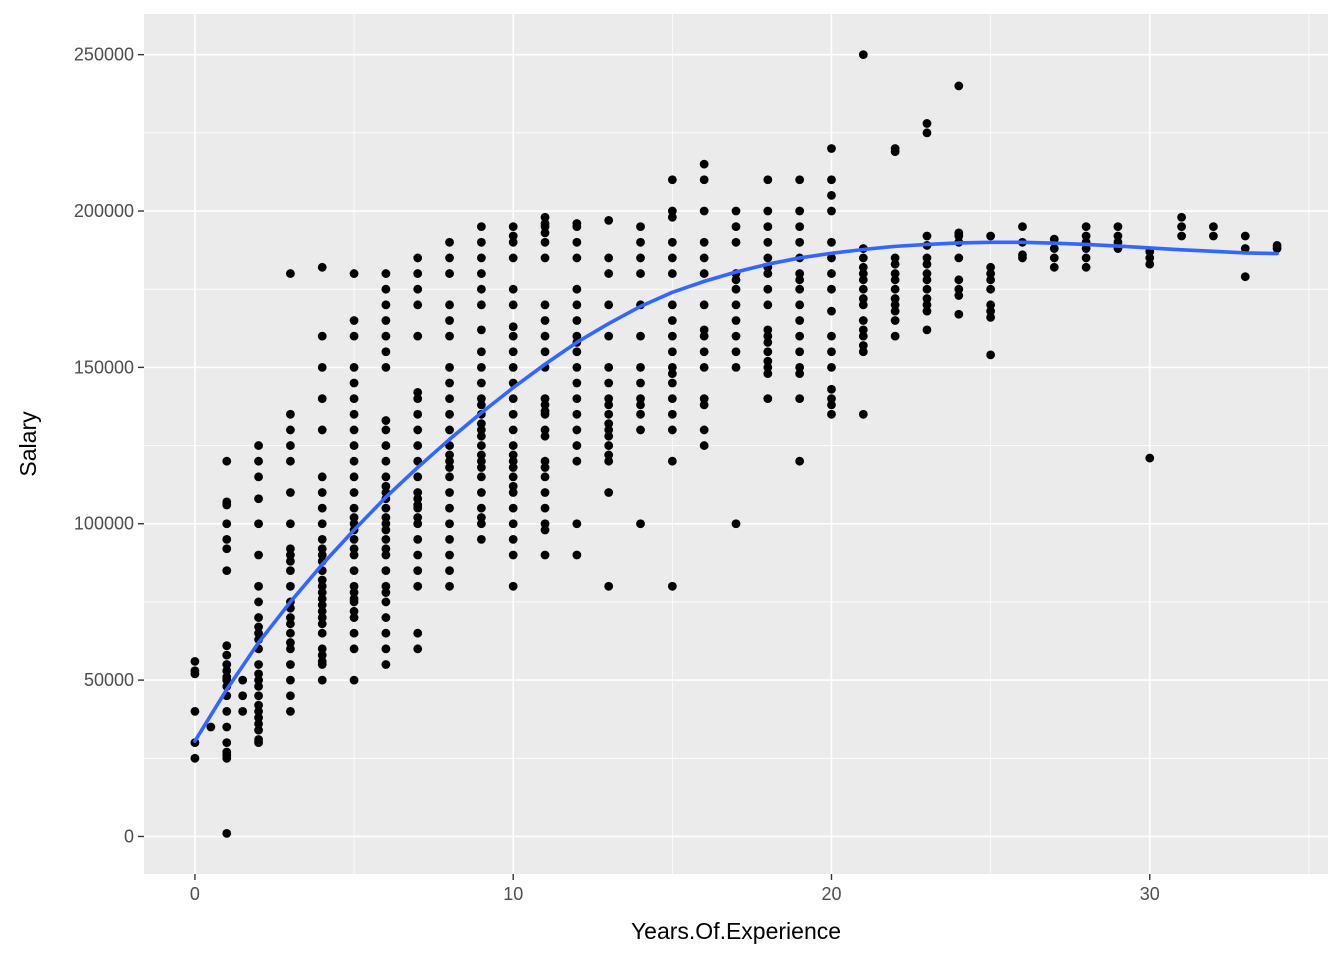 This screenshot has height=960, width=1344. I want to click on y-axis-ticks: 0 50000 100000 150000 200000 250000, so click(109, 445).